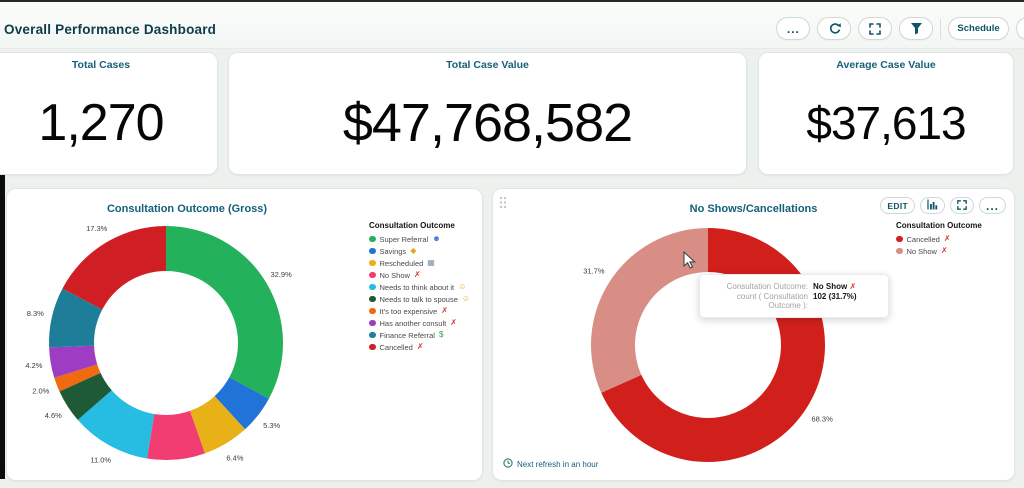 The image size is (1024, 488). What do you see at coordinates (53, 415) in the screenshot?
I see `slice-percent-label: 4.6%` at bounding box center [53, 415].